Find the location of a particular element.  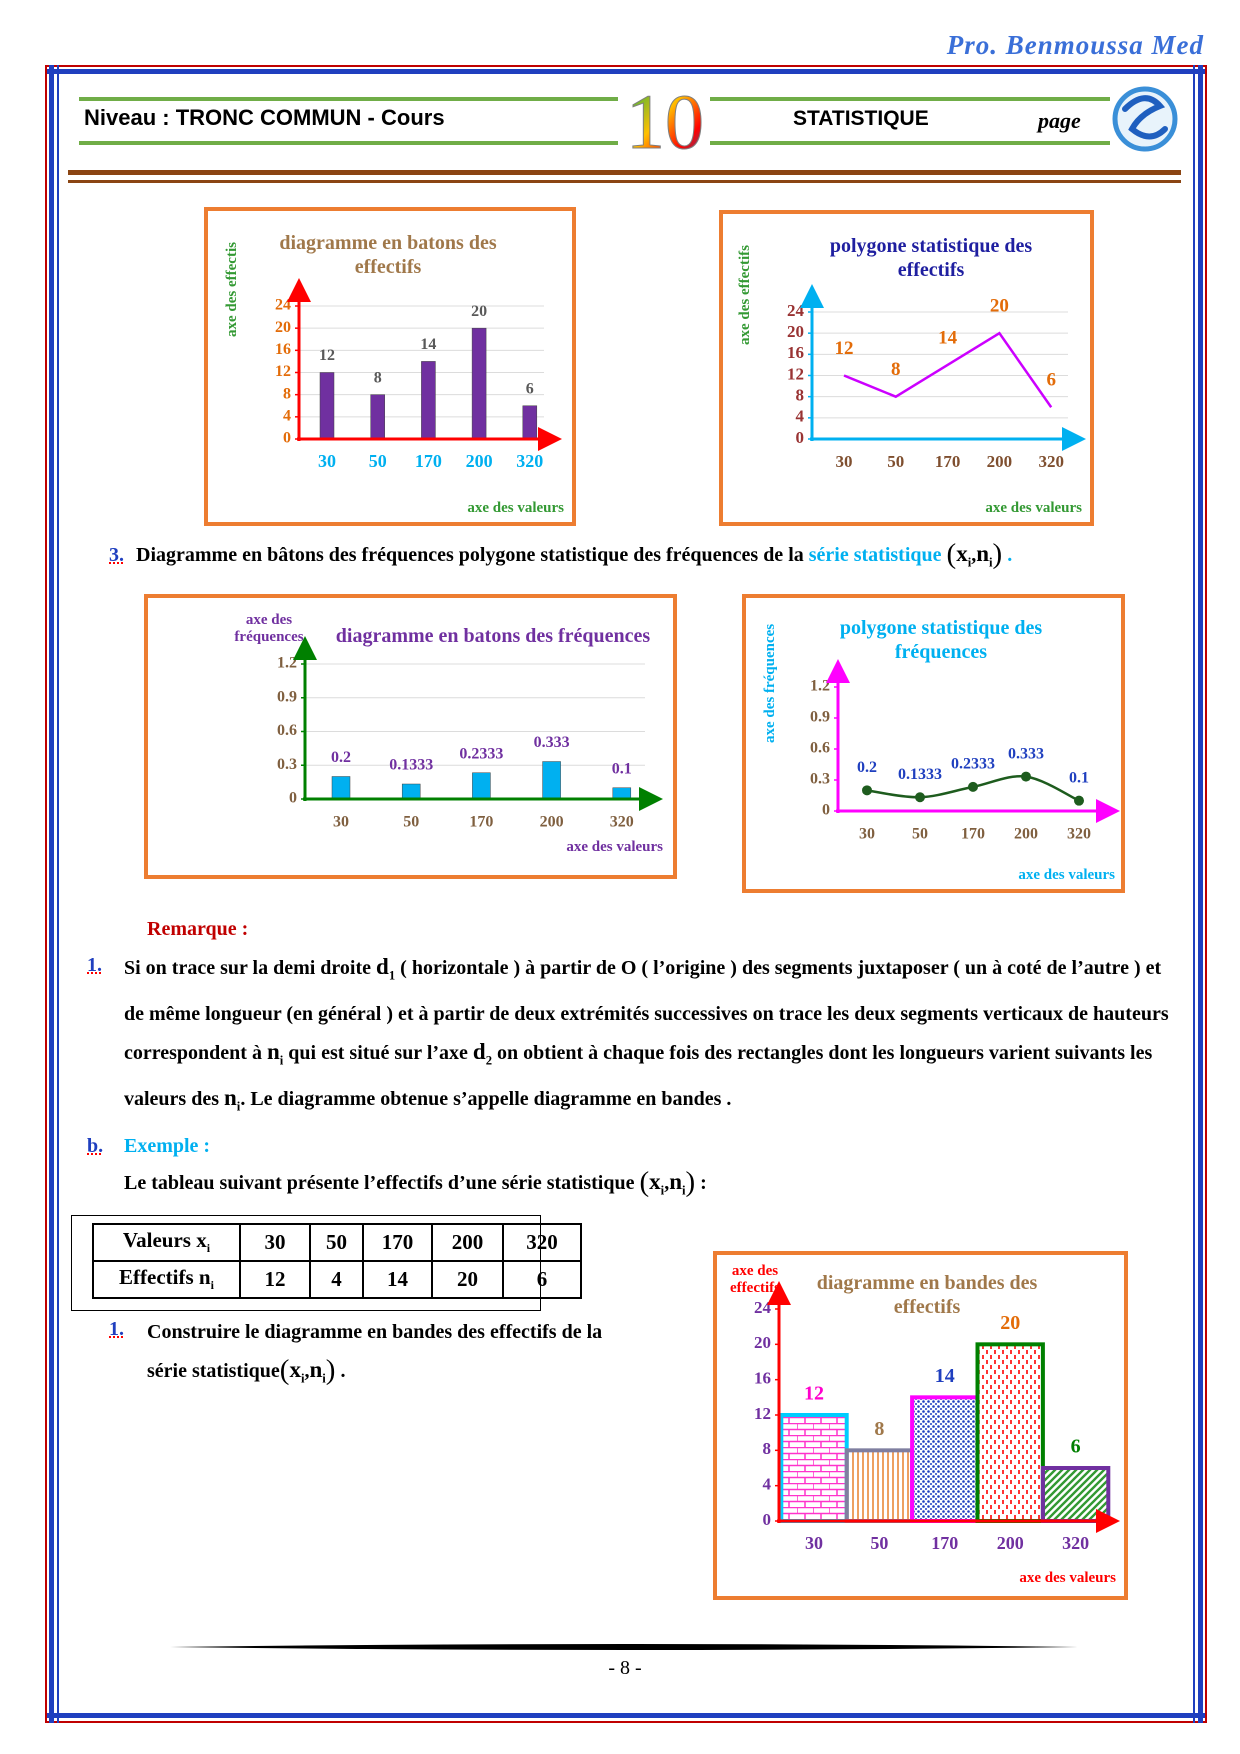

data-label: 6 is located at coordinates (1051, 380).